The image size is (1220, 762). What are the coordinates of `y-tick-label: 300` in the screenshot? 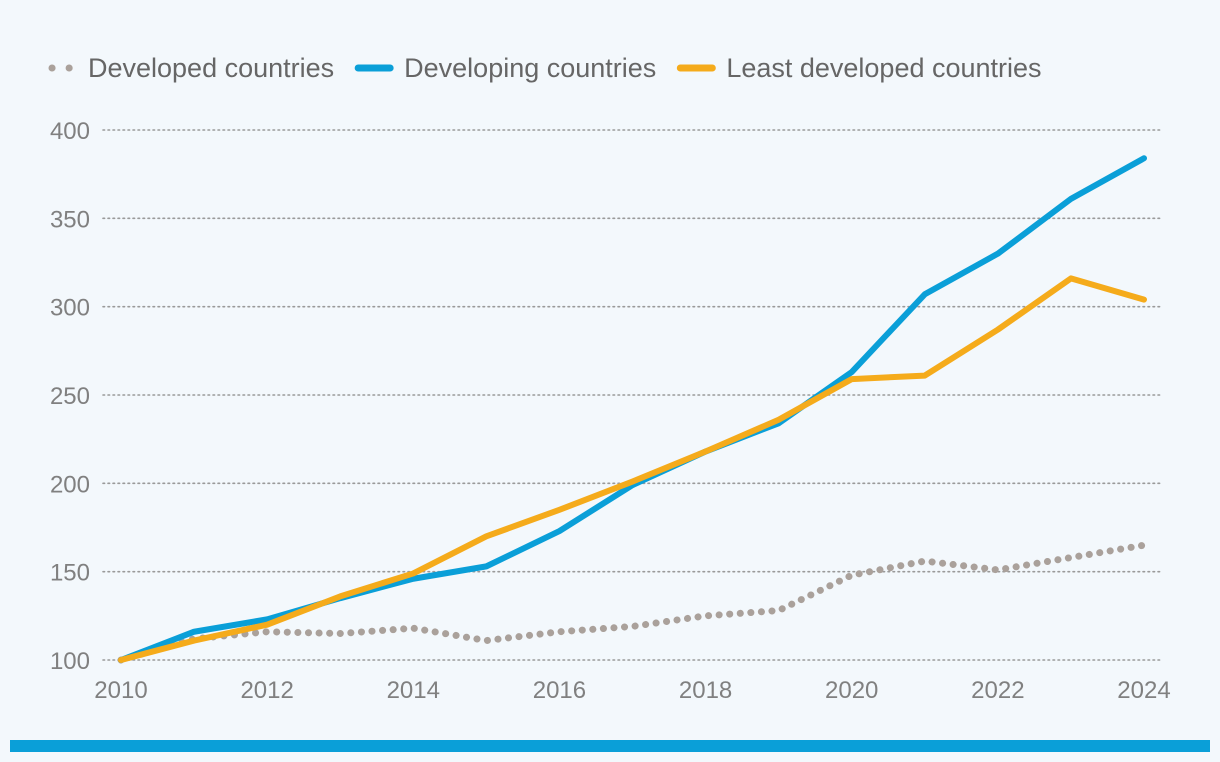 It's located at (70, 308).